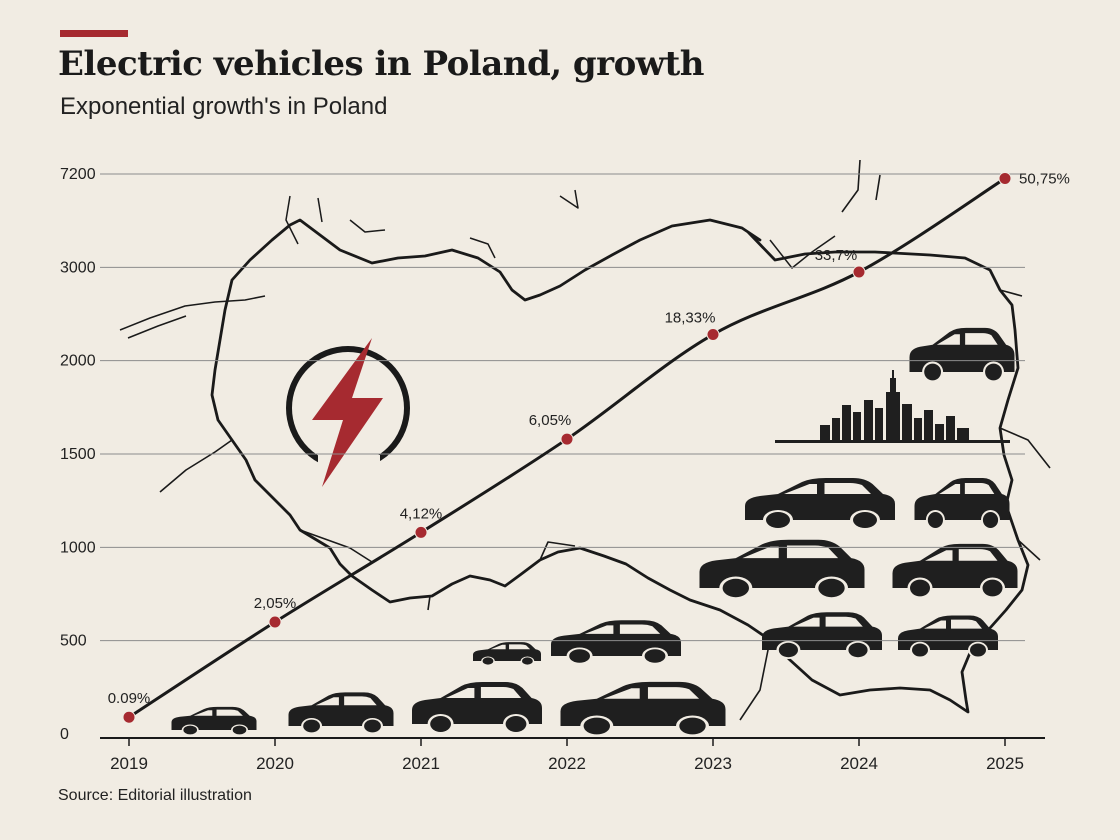  Describe the element at coordinates (94, 33) in the screenshot. I see `accent-bar` at that location.